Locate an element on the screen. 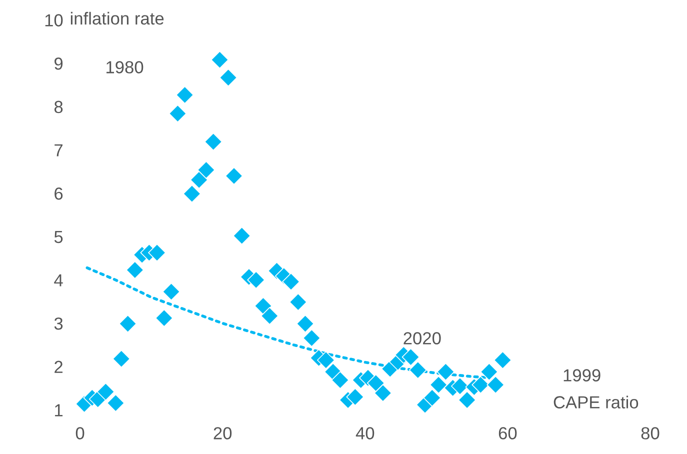  y-tick-label: 3 is located at coordinates (58, 323).